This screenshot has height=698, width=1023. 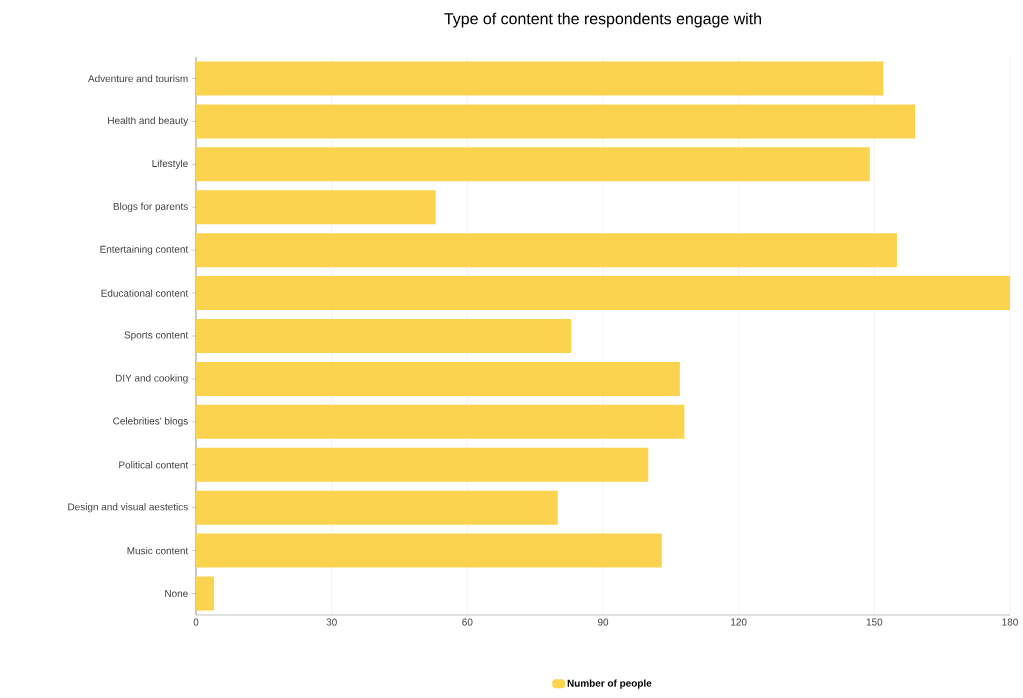 What do you see at coordinates (151, 379) in the screenshot?
I see `y-tick-label: DIY and cooking` at bounding box center [151, 379].